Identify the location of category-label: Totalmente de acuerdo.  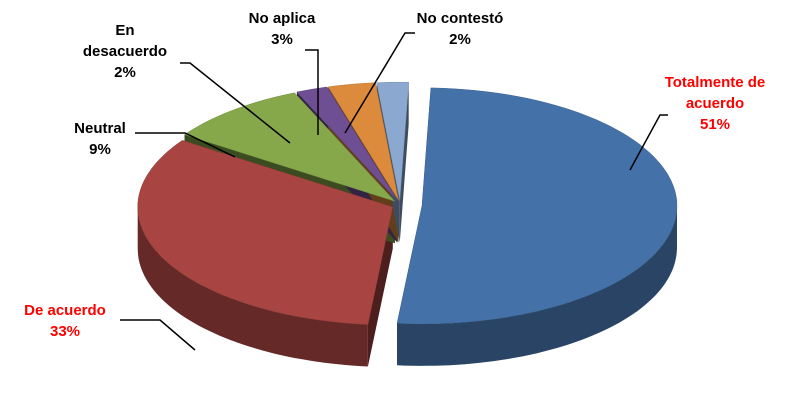
(715, 93).